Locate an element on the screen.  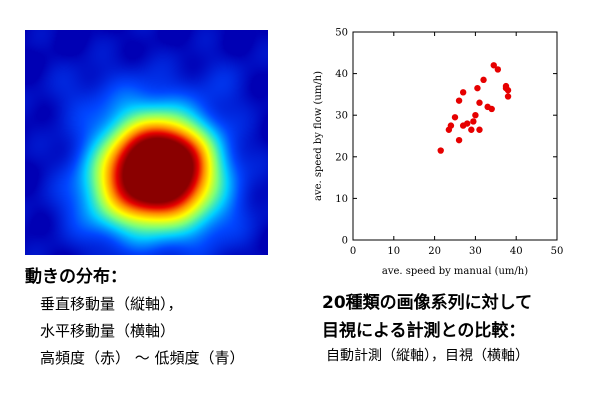
y-axis-label: ave. speed by flow (um/h) is located at coordinates (318, 136).